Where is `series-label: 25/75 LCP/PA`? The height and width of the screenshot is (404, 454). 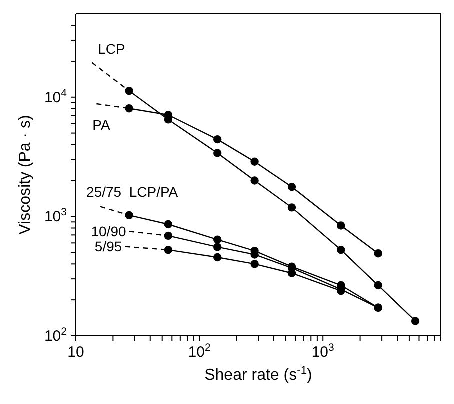 series-label: 25/75 LCP/PA is located at coordinates (132, 192).